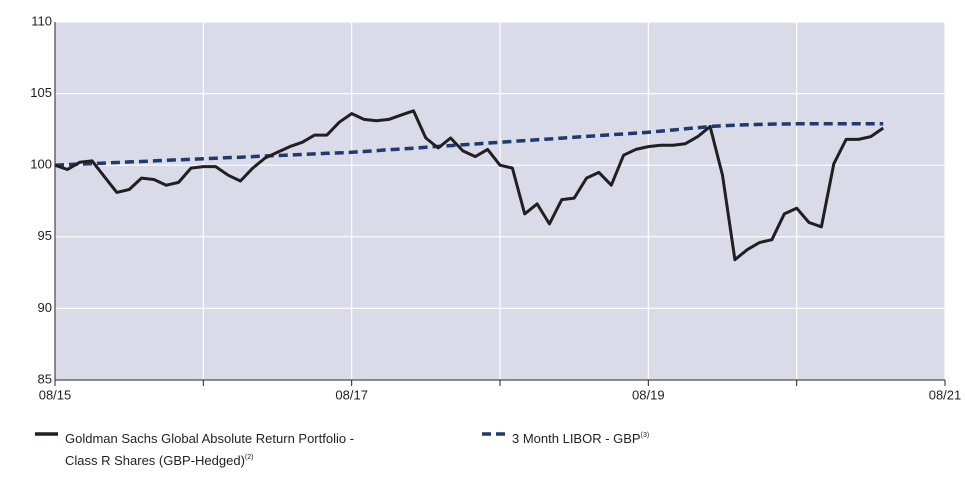  What do you see at coordinates (645, 435) in the screenshot?
I see `legend-footnote: (3)` at bounding box center [645, 435].